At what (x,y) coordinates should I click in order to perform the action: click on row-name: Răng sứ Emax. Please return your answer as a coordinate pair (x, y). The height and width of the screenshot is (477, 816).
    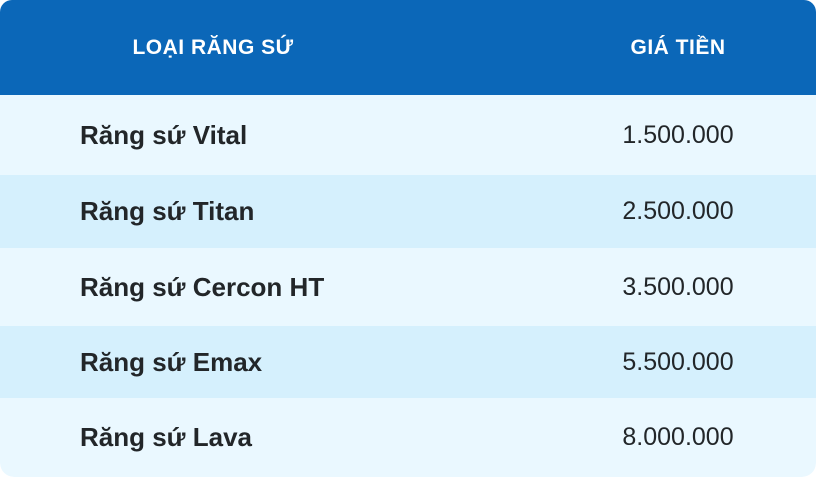
    Looking at the image, I should click on (171, 361).